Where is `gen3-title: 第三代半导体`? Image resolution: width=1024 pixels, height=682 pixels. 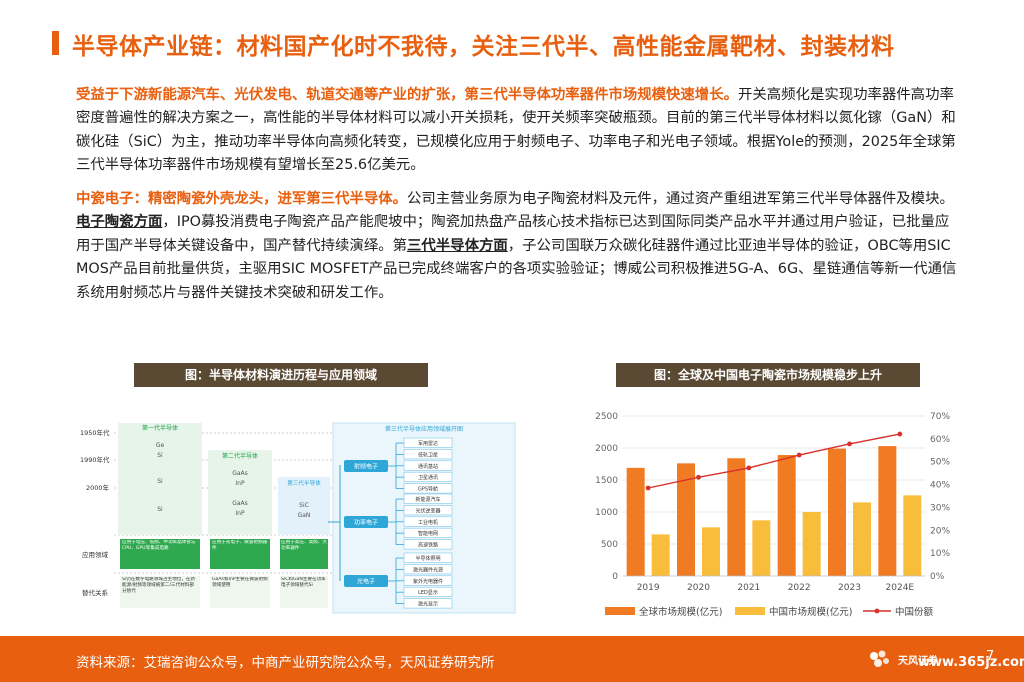
gen3-title: 第三代半导体 is located at coordinates (304, 483).